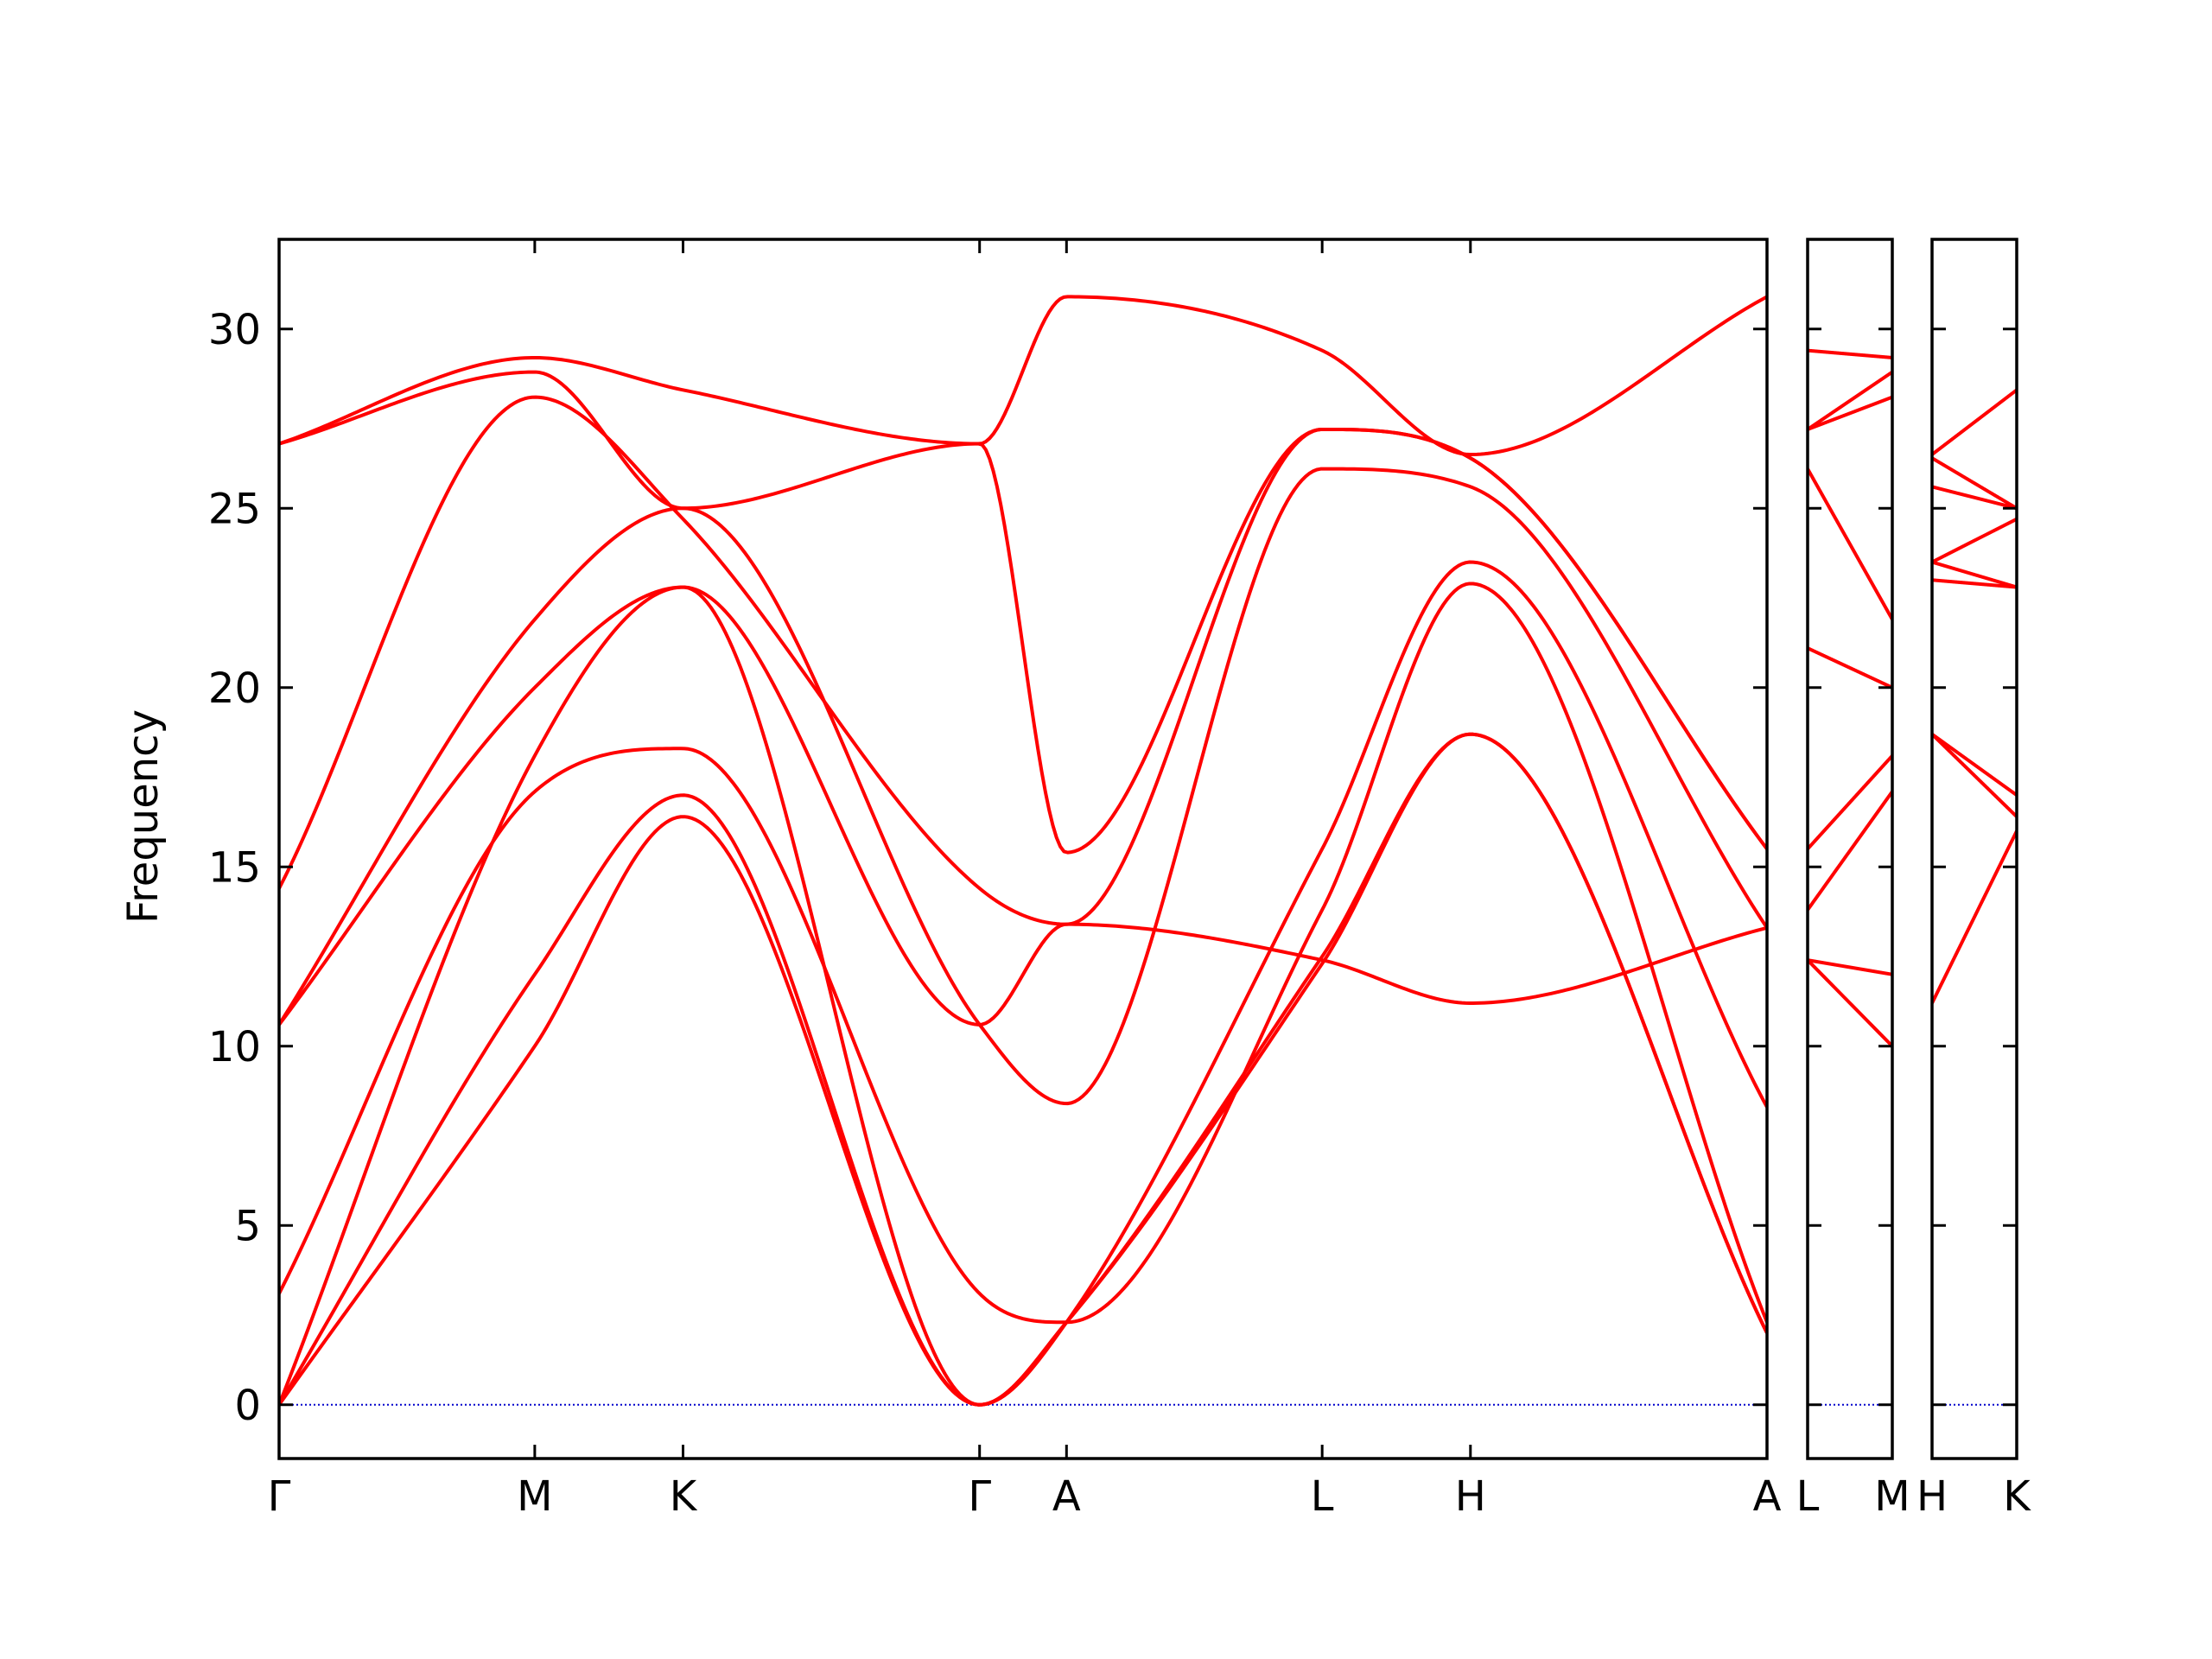  Describe the element at coordinates (234, 1047) in the screenshot. I see `y-tick-label: 10` at that location.